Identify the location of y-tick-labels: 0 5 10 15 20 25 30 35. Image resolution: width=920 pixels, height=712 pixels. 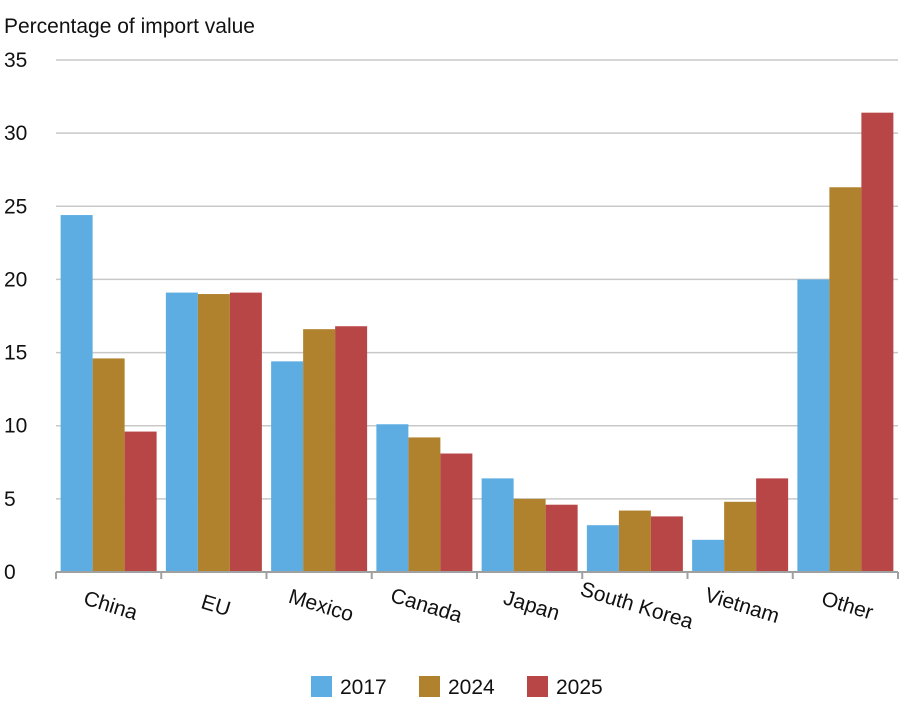
(15, 316).